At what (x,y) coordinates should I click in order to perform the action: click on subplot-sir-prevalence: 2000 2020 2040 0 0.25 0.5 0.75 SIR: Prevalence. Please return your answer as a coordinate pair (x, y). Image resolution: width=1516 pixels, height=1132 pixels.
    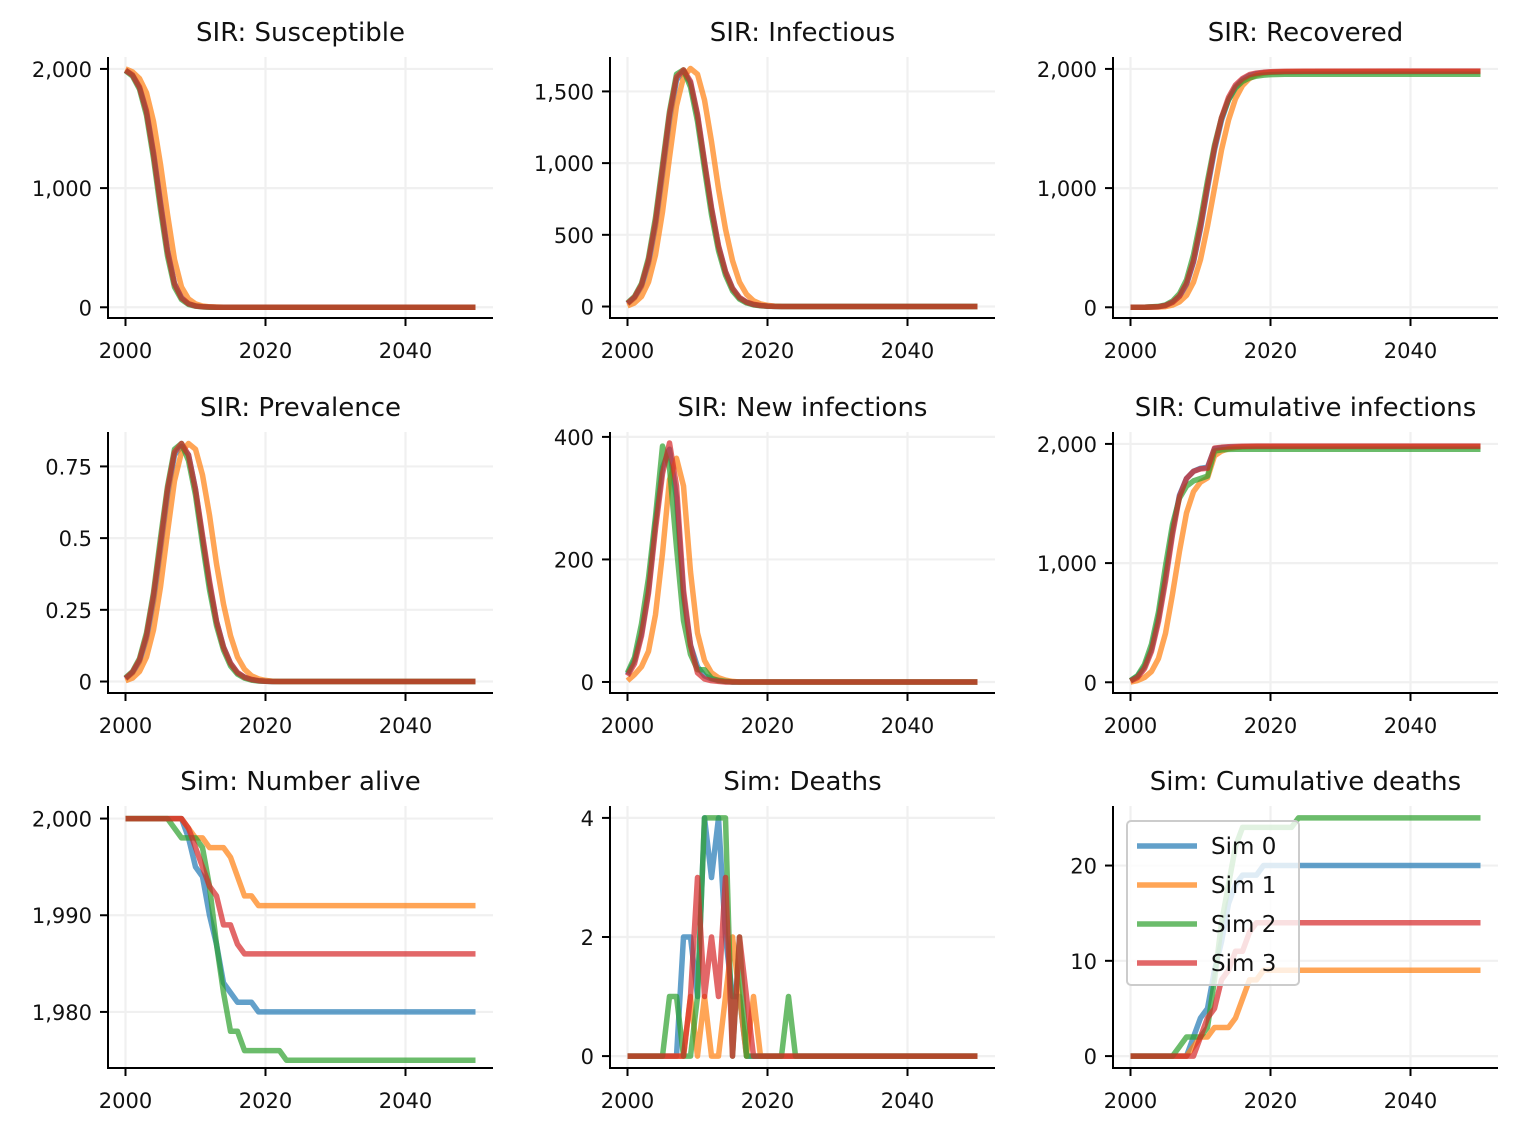
    Looking at the image, I should click on (269, 565).